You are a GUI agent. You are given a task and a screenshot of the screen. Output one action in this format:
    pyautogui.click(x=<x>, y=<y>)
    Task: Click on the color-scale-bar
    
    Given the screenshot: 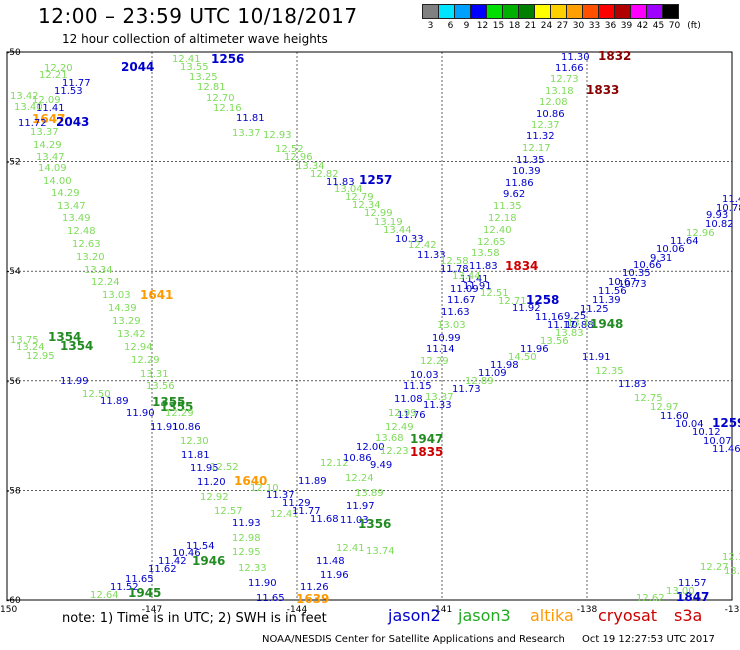 What is the action you would take?
    pyautogui.click(x=550, y=11)
    